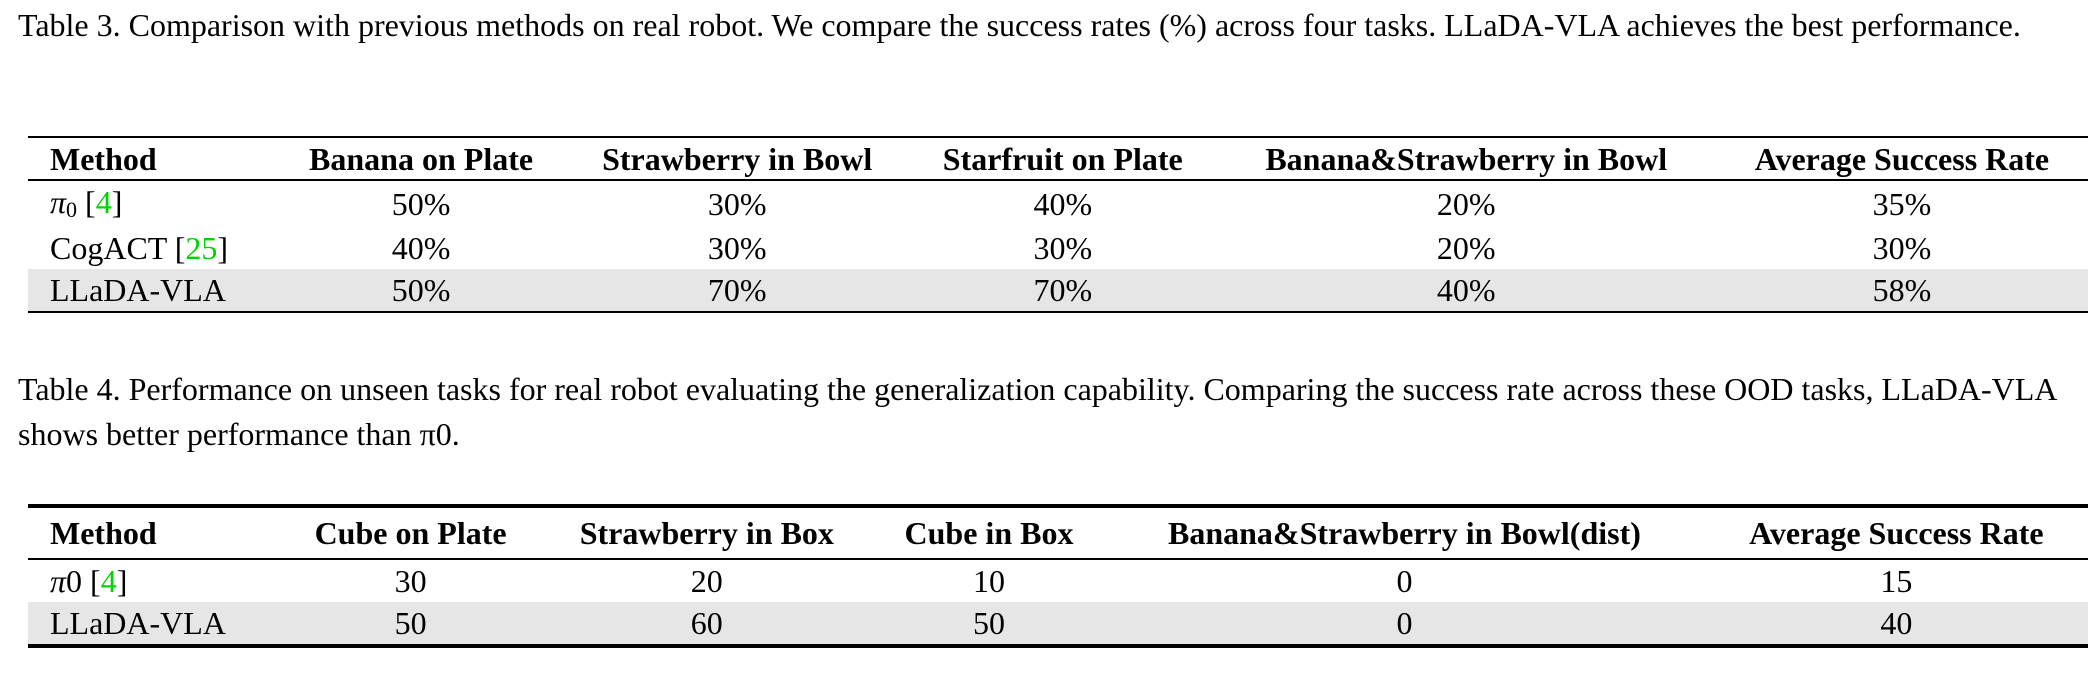  Describe the element at coordinates (108, 248) in the screenshot. I see `method-name: CogACT` at that location.